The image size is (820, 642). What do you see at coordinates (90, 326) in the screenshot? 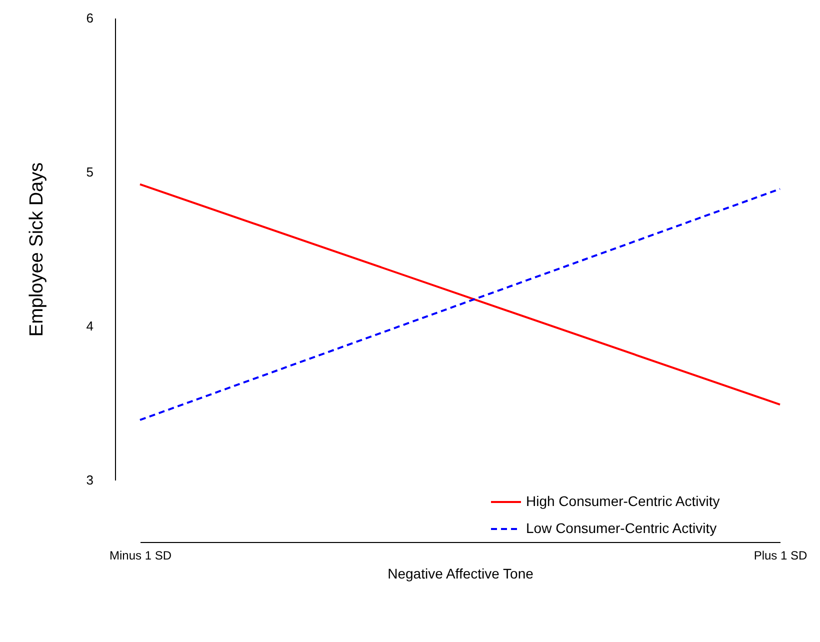
I see `y-tick-label: 4` at bounding box center [90, 326].